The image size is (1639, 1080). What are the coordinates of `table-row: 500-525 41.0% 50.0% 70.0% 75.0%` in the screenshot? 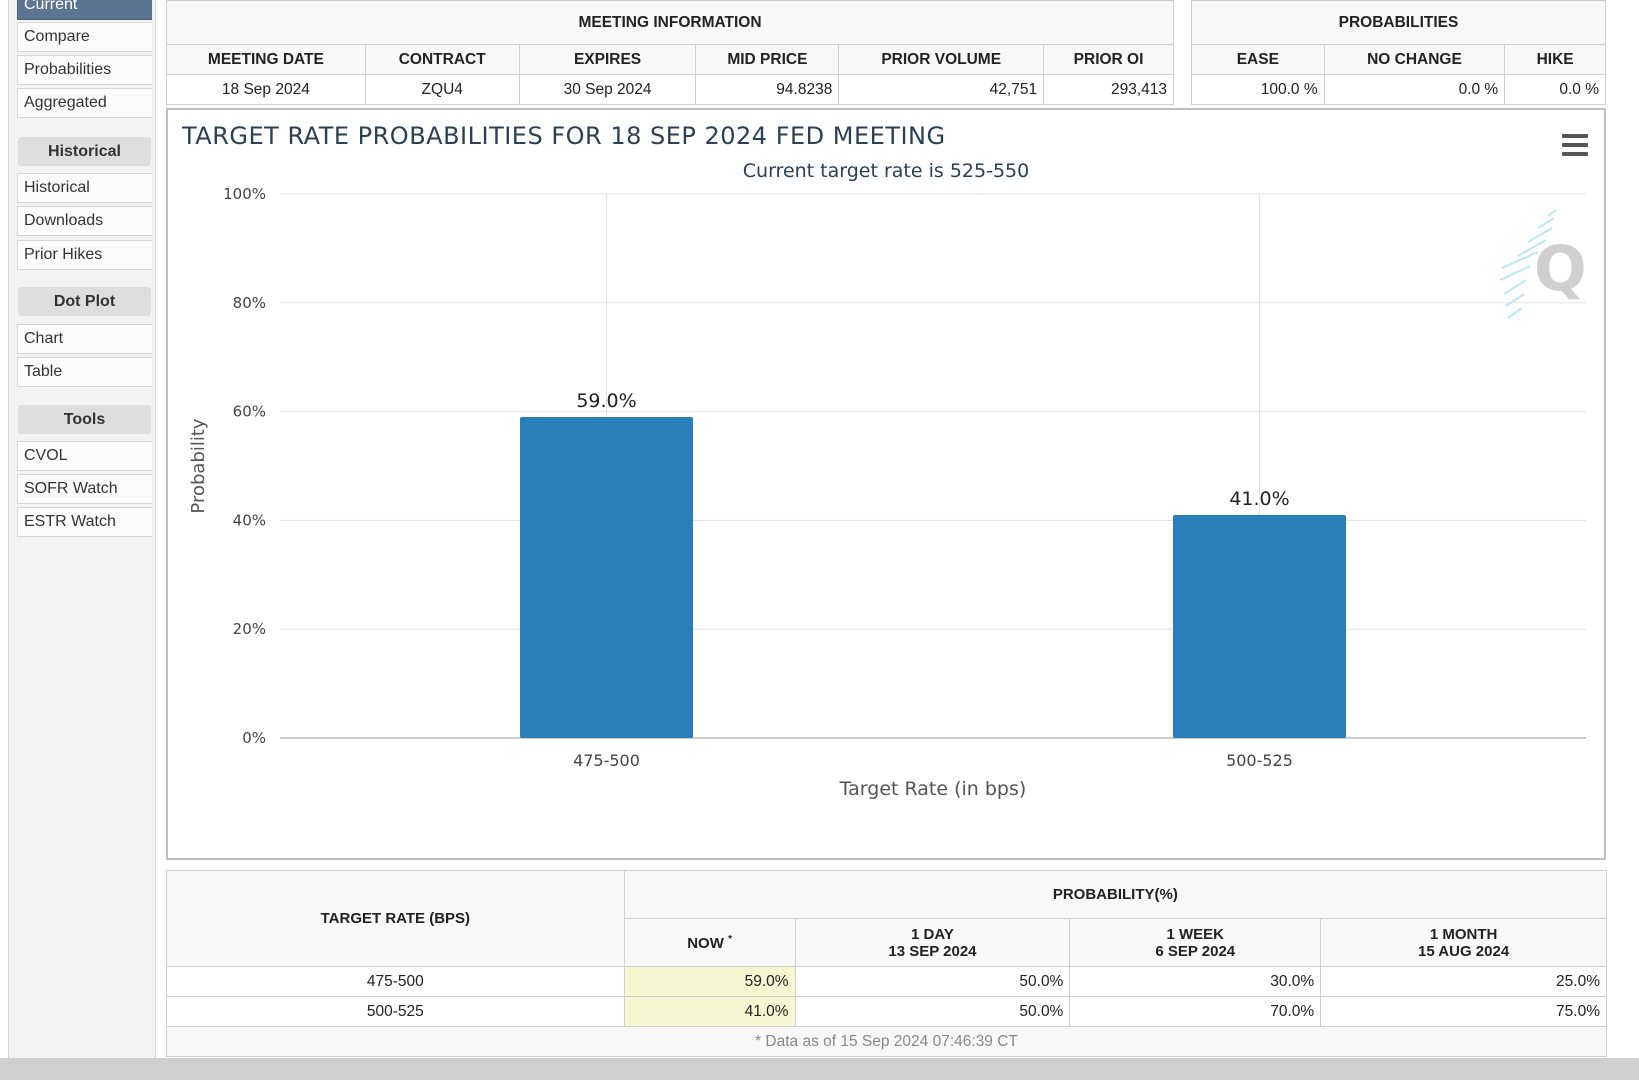 It's located at (886, 1011).